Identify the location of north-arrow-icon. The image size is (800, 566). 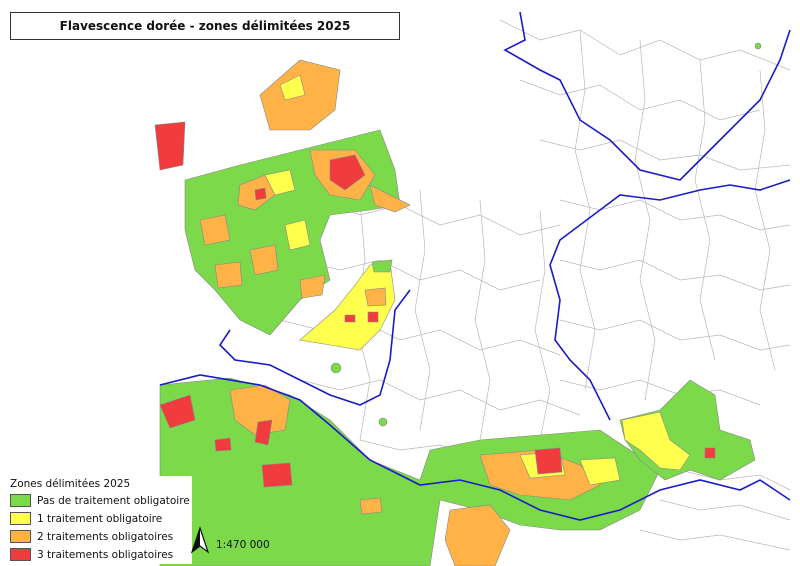
(200, 540).